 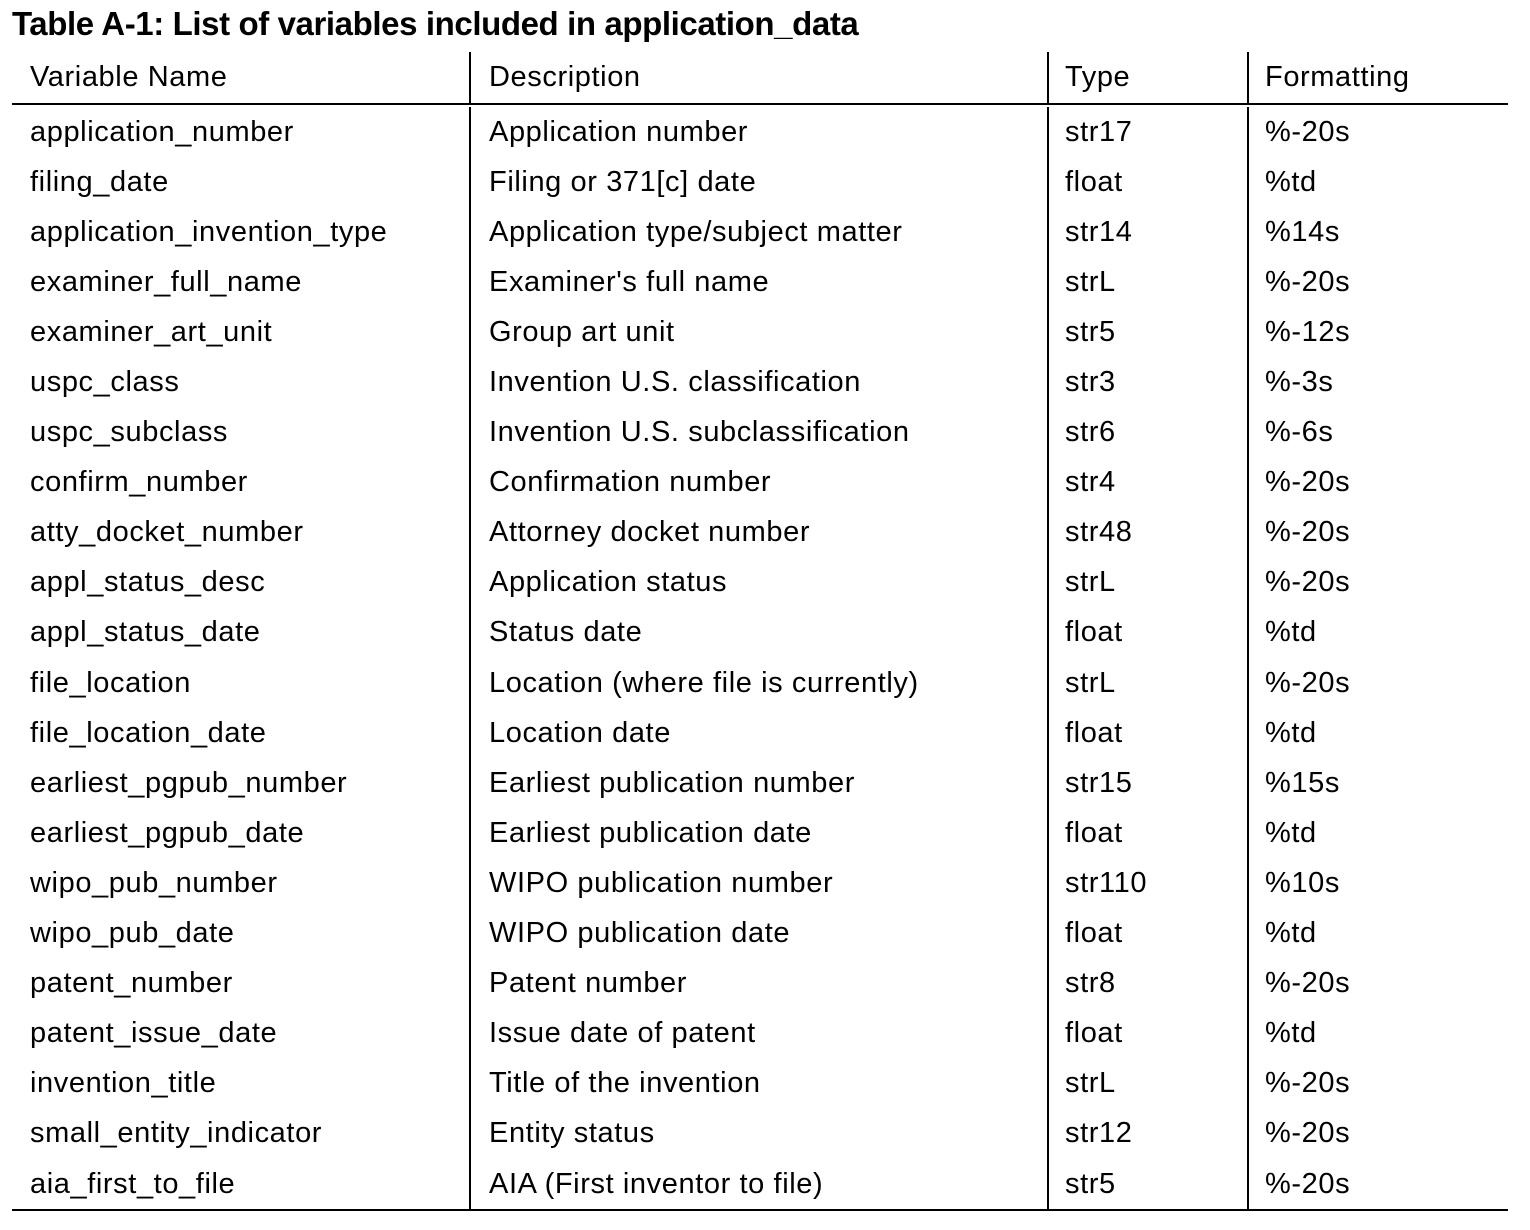 I want to click on type-cell: str6, so click(x=1147, y=433).